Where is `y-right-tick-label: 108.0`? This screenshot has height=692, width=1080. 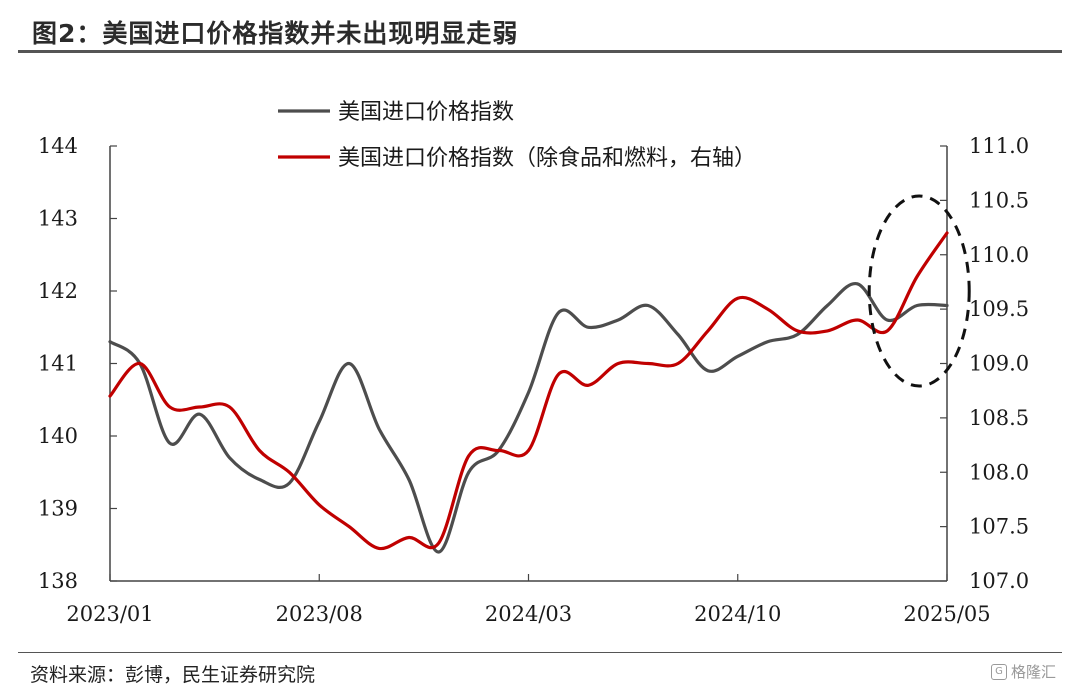 y-right-tick-label: 108.0 is located at coordinates (999, 472).